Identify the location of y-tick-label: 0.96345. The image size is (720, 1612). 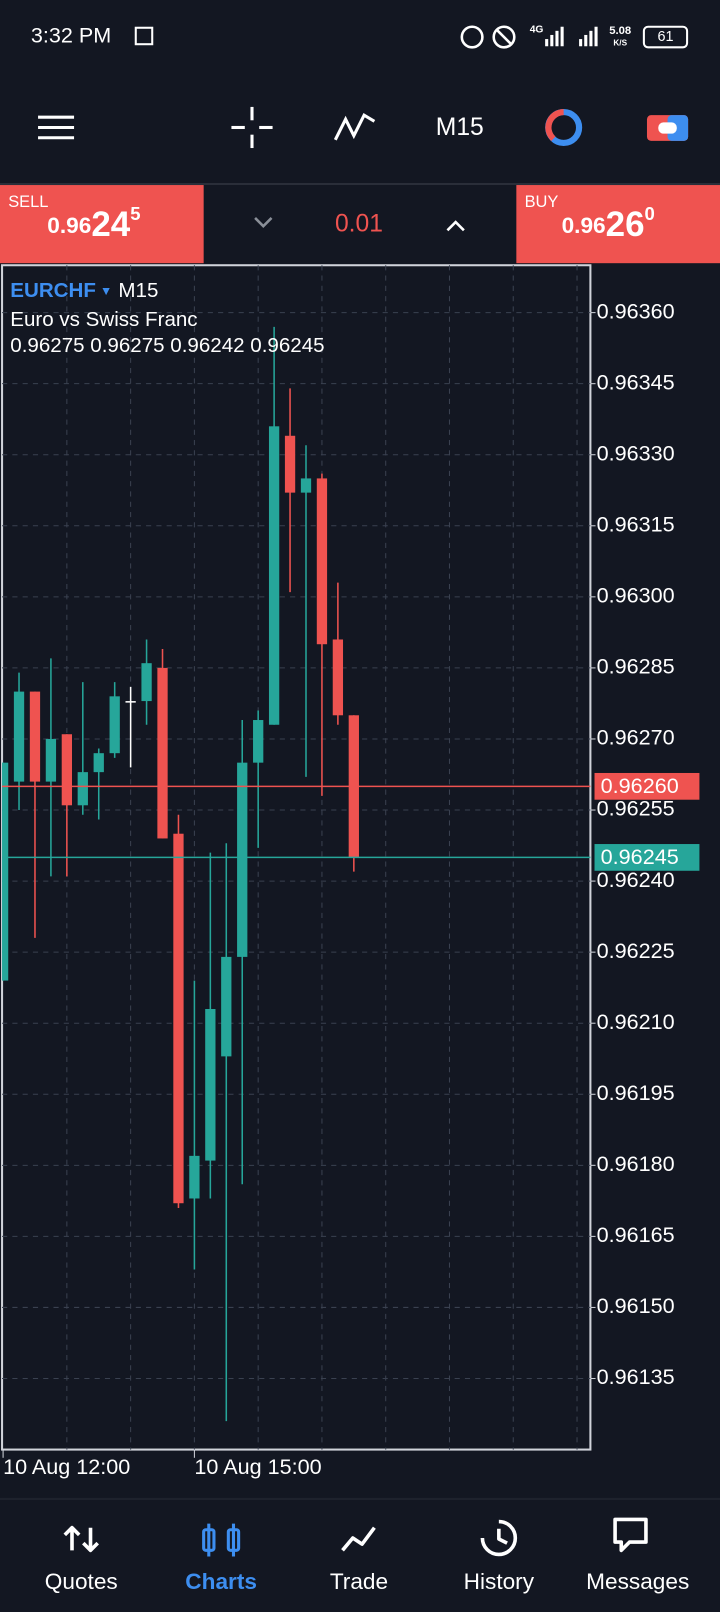
(636, 381).